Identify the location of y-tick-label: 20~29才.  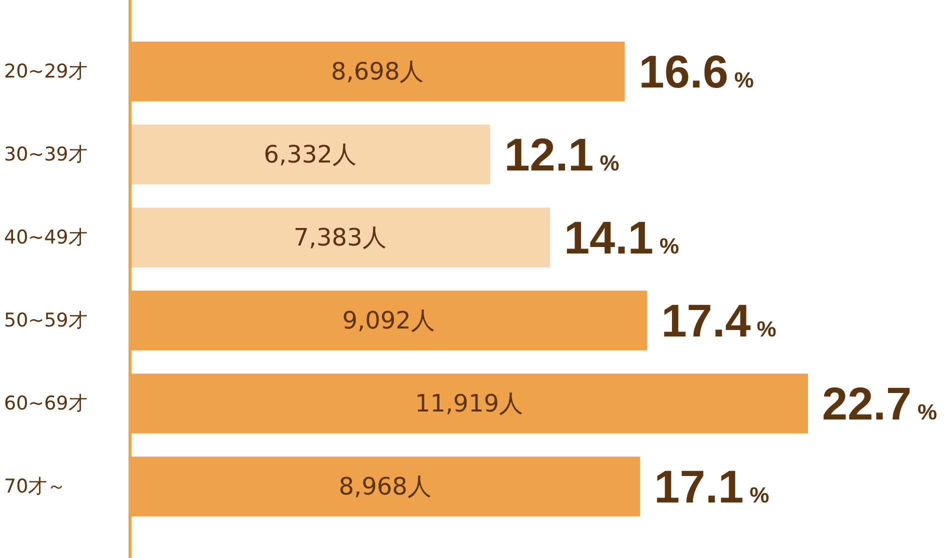
(46, 71).